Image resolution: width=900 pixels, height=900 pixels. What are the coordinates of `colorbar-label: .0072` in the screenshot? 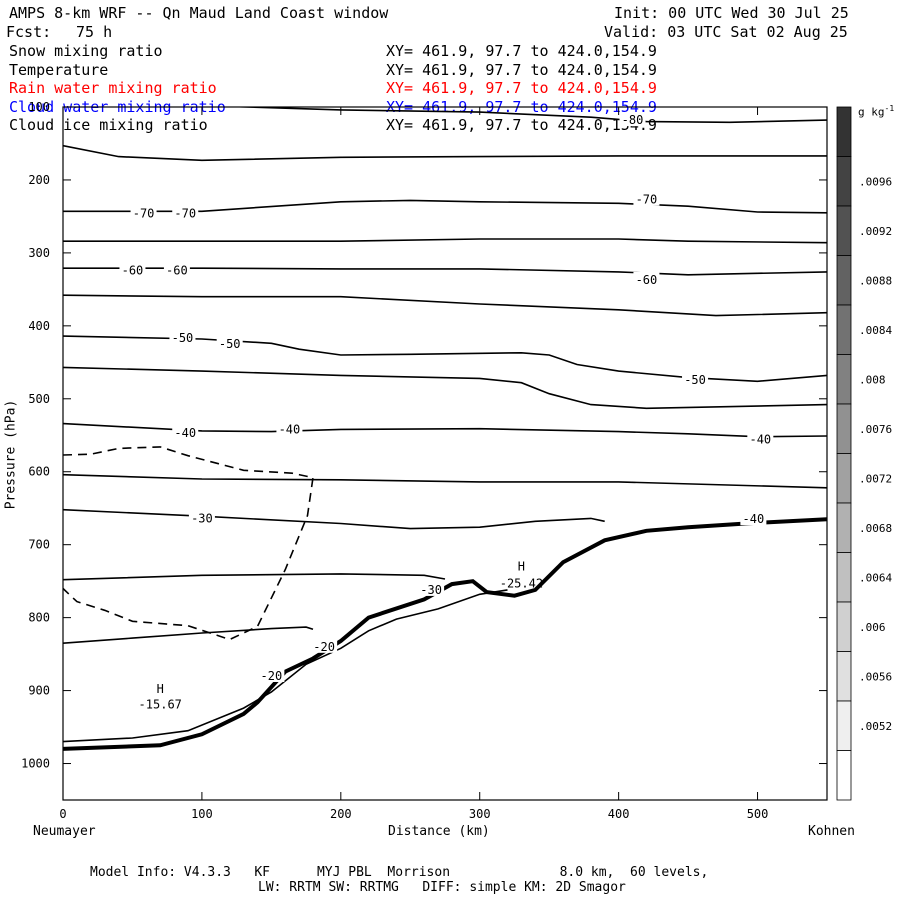 It's located at (875, 478).